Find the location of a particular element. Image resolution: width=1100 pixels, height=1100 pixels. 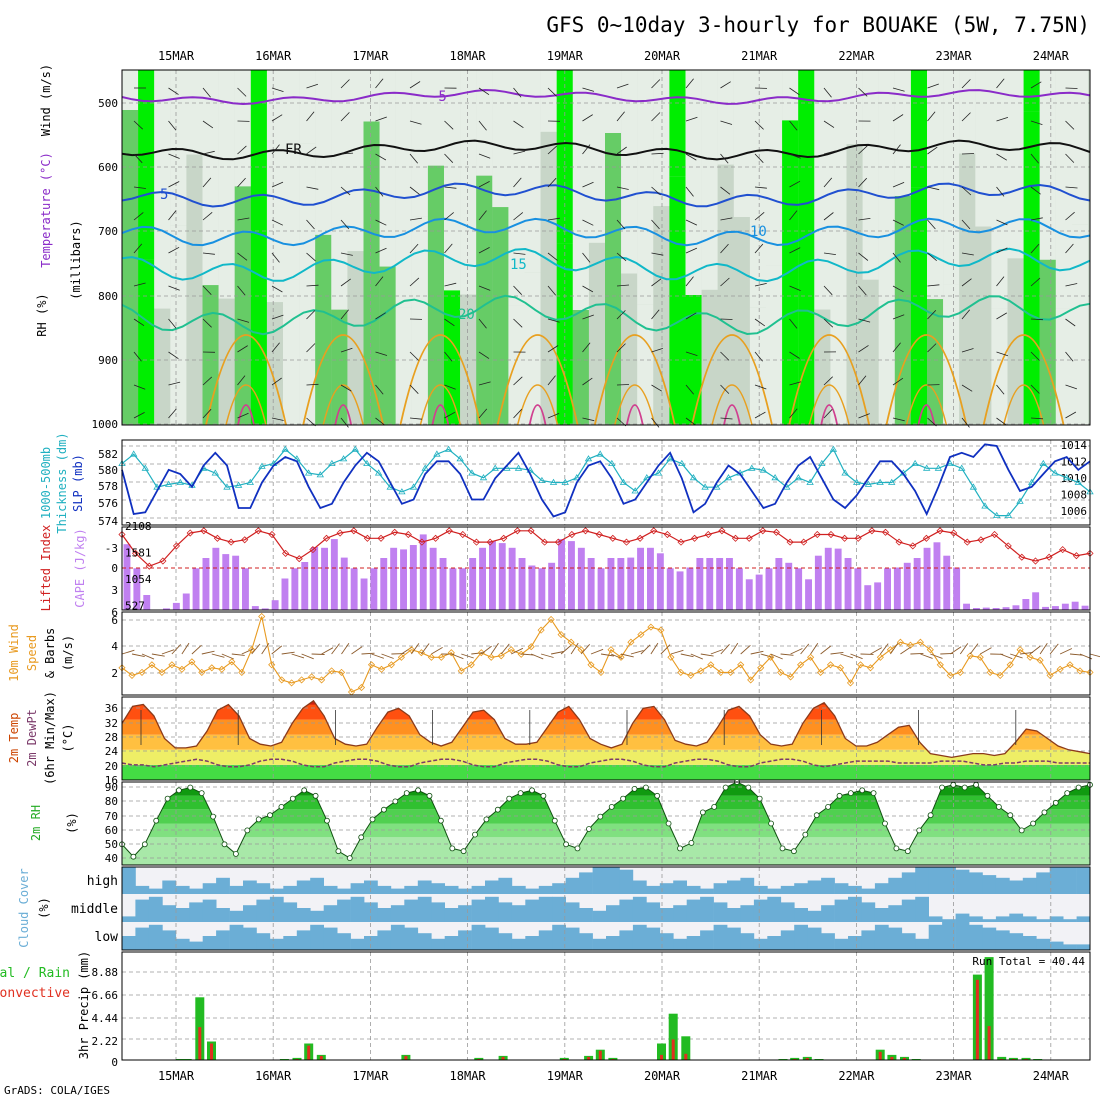

temperature-band is located at coordinates (606, 772).